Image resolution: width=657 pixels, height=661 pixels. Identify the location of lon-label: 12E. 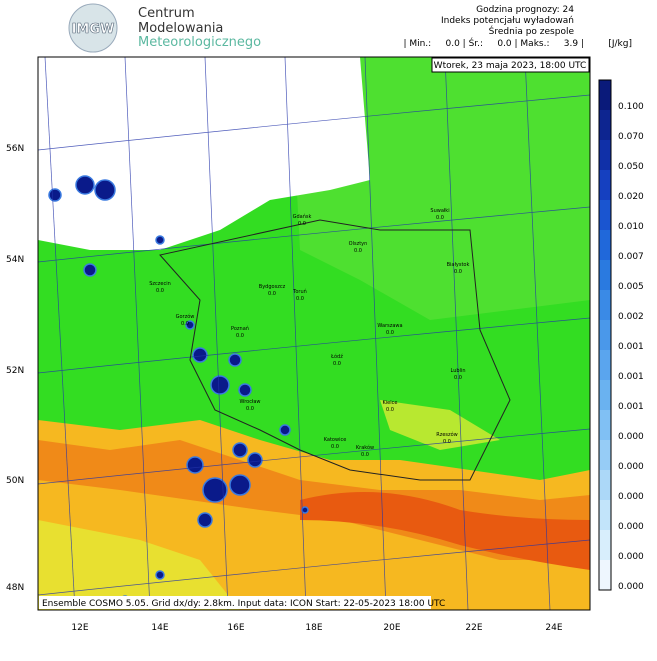
(79, 628).